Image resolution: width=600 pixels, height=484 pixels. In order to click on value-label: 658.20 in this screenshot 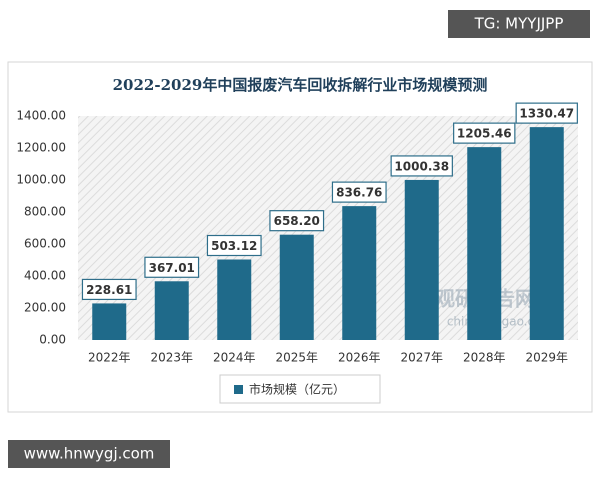, I will do `click(297, 221)`.